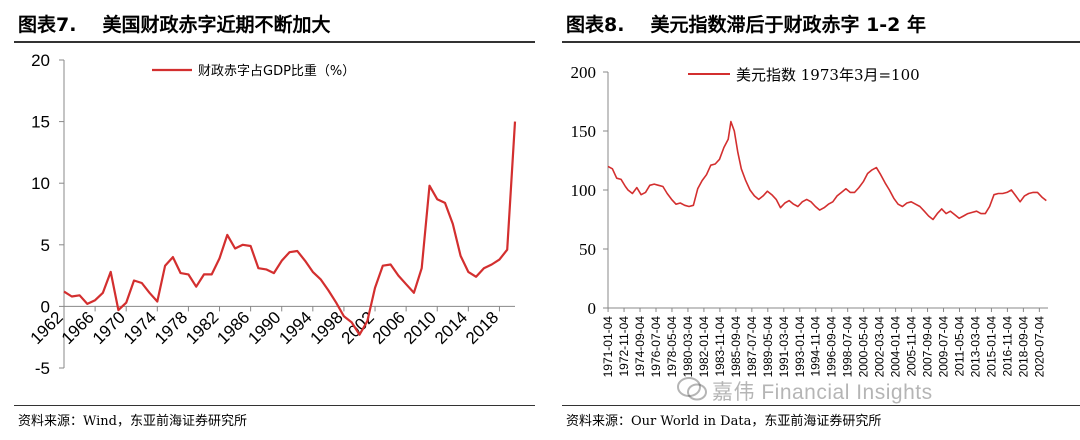  I want to click on x-tick-label: 1987-07-04, so click(752, 347).